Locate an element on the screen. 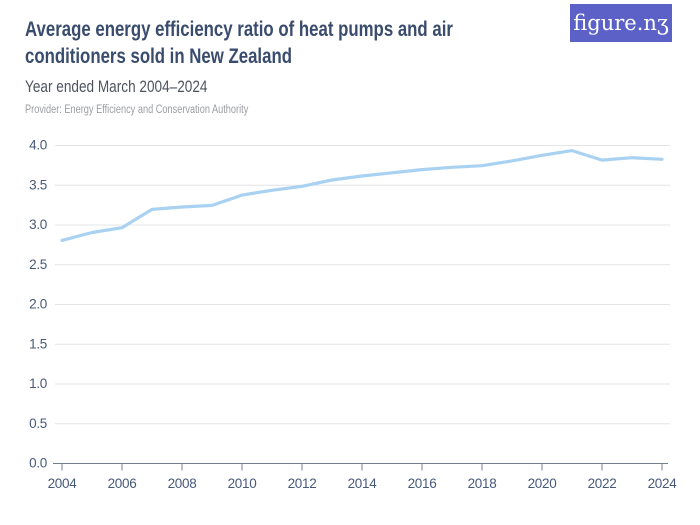 The width and height of the screenshot is (700, 525). x-axis-tick-label: 2018 is located at coordinates (482, 483).